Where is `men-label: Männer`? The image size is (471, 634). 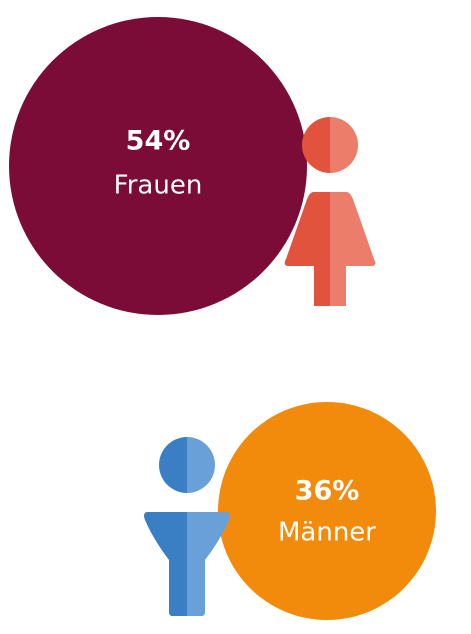 men-label: Männer is located at coordinates (327, 533).